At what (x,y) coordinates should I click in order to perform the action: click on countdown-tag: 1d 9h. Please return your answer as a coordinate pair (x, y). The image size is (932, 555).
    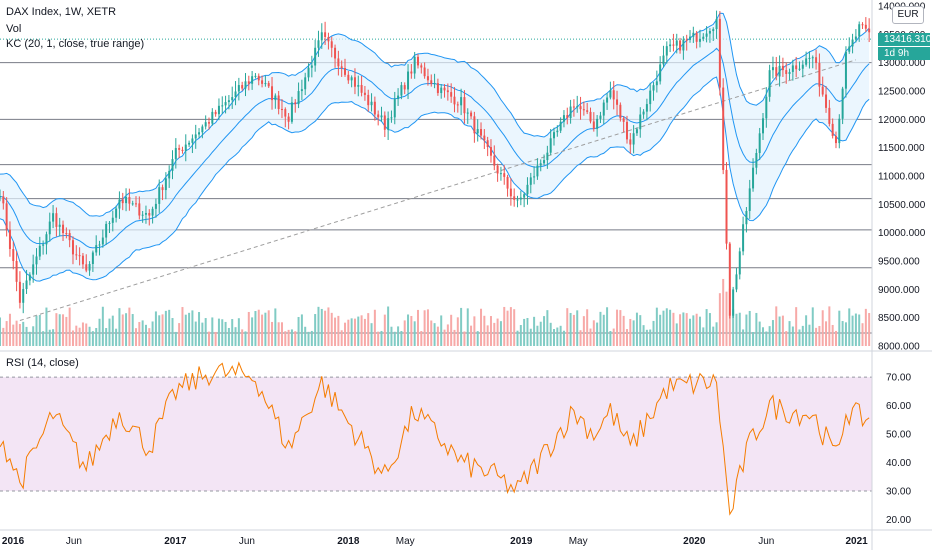
    Looking at the image, I should click on (904, 54).